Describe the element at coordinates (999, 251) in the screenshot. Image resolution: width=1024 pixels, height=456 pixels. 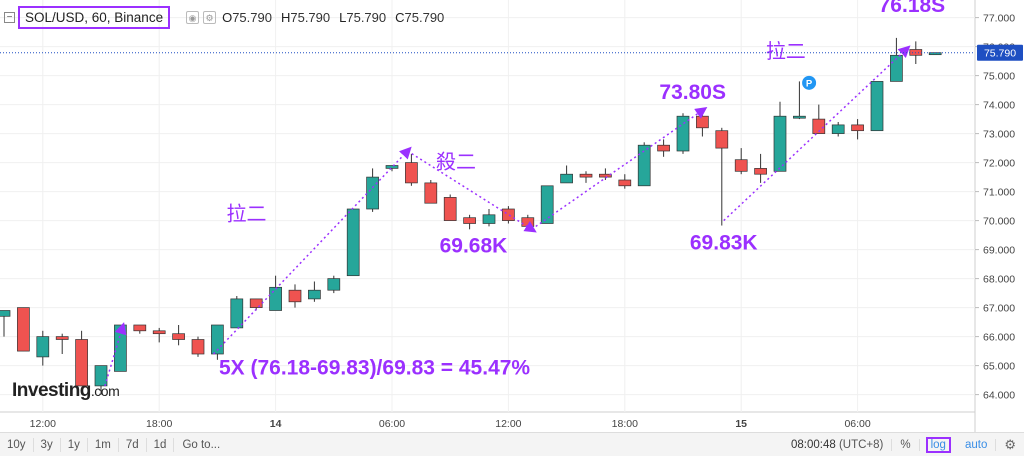
I see `y-tick-label: 69.000` at that location.